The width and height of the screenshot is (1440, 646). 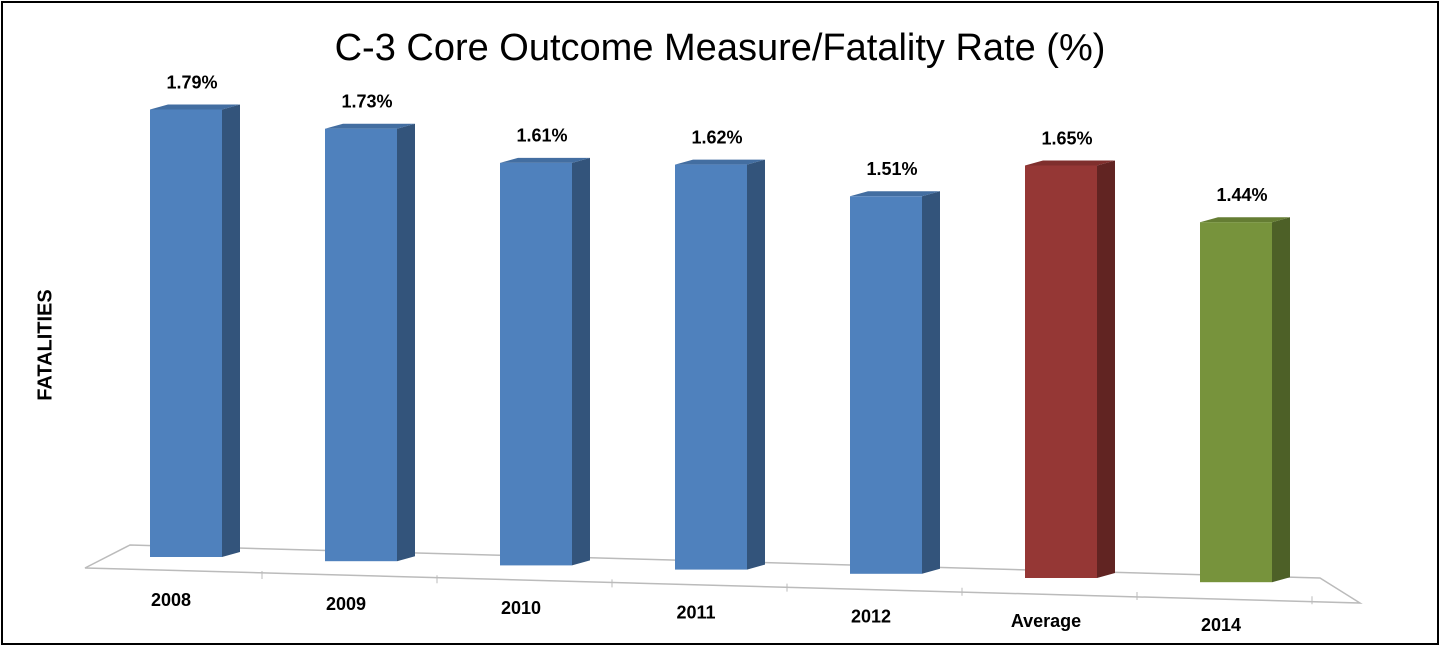 I want to click on value-label: 1.65%, so click(x=1066, y=138).